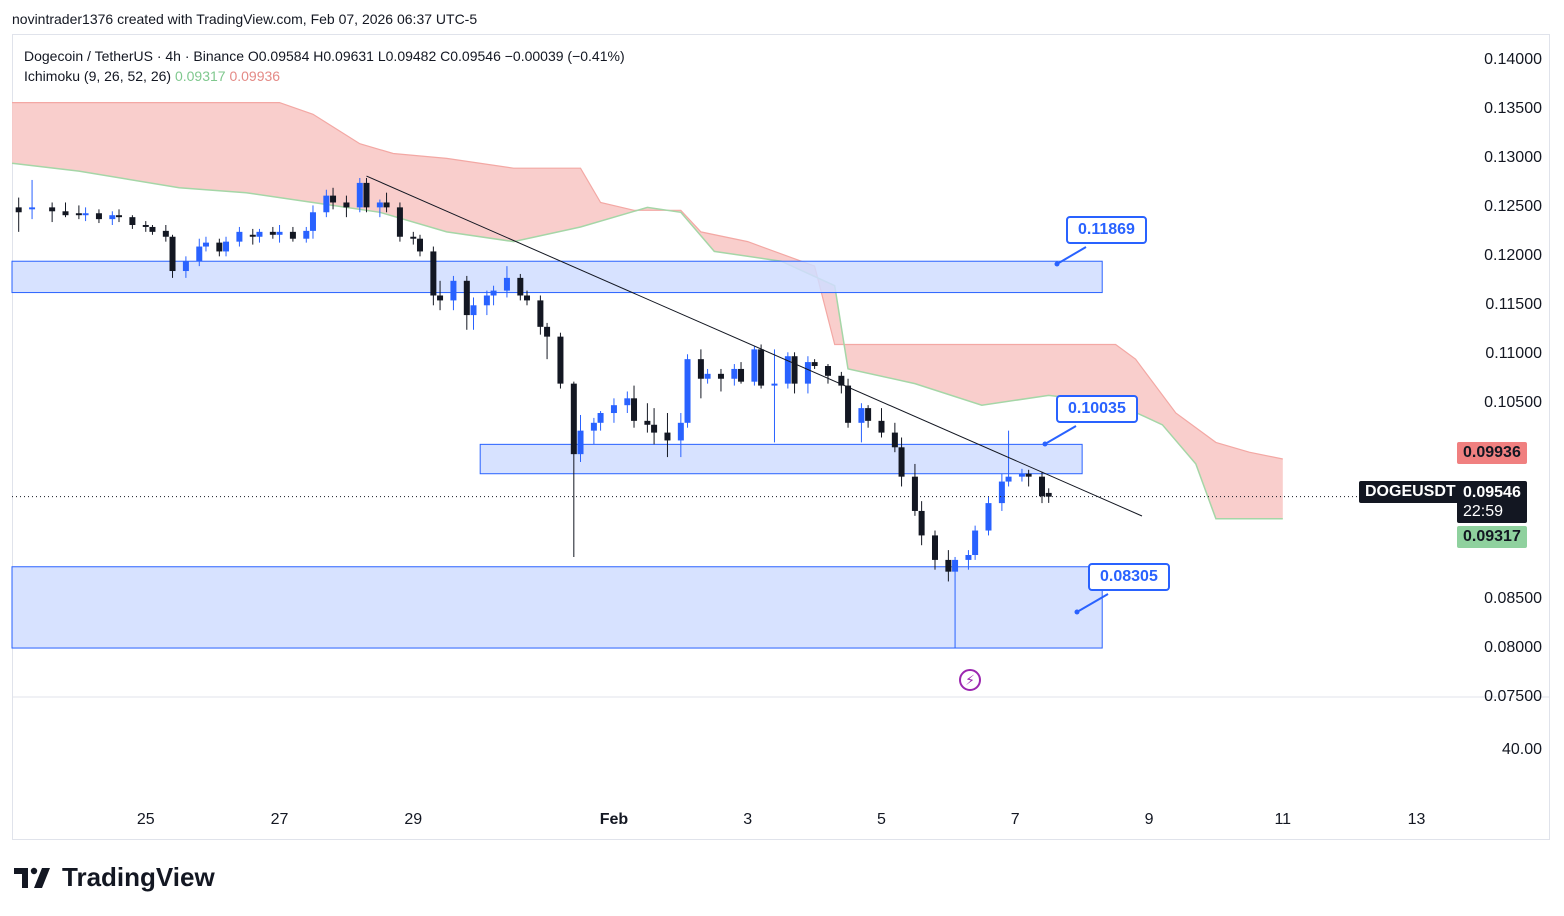  I want to click on lightning-icon: ⚡, so click(970, 680).